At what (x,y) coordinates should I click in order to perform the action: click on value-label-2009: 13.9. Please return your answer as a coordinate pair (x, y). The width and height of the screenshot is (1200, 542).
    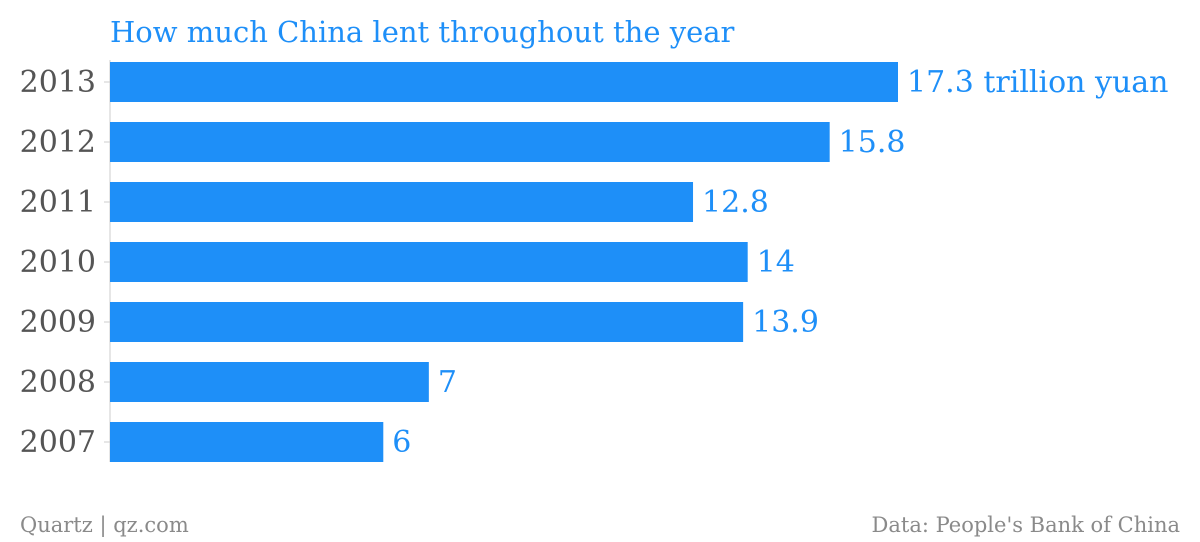
    Looking at the image, I should click on (785, 322).